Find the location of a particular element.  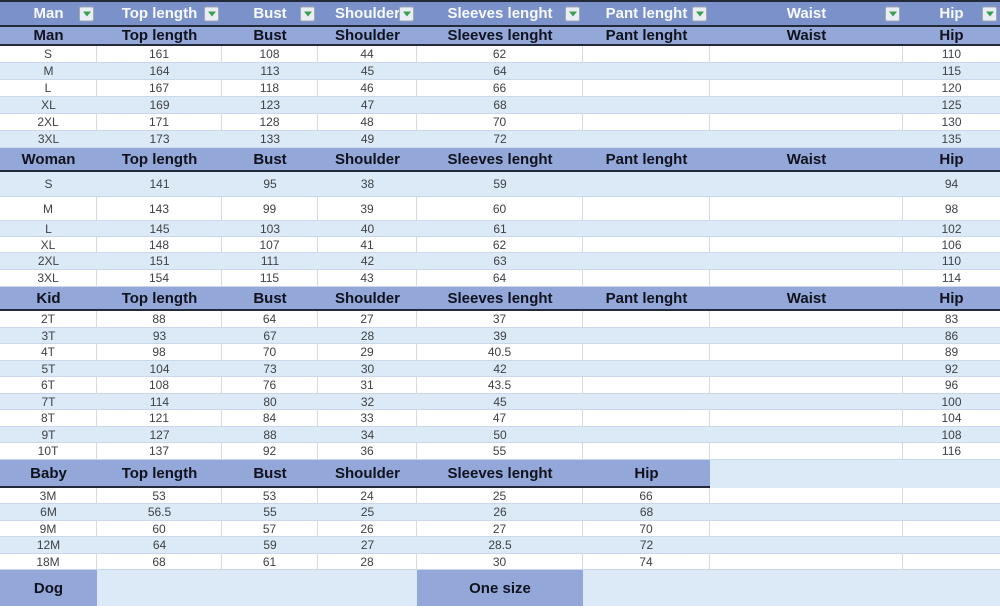

table-cell: 73 is located at coordinates (270, 368).